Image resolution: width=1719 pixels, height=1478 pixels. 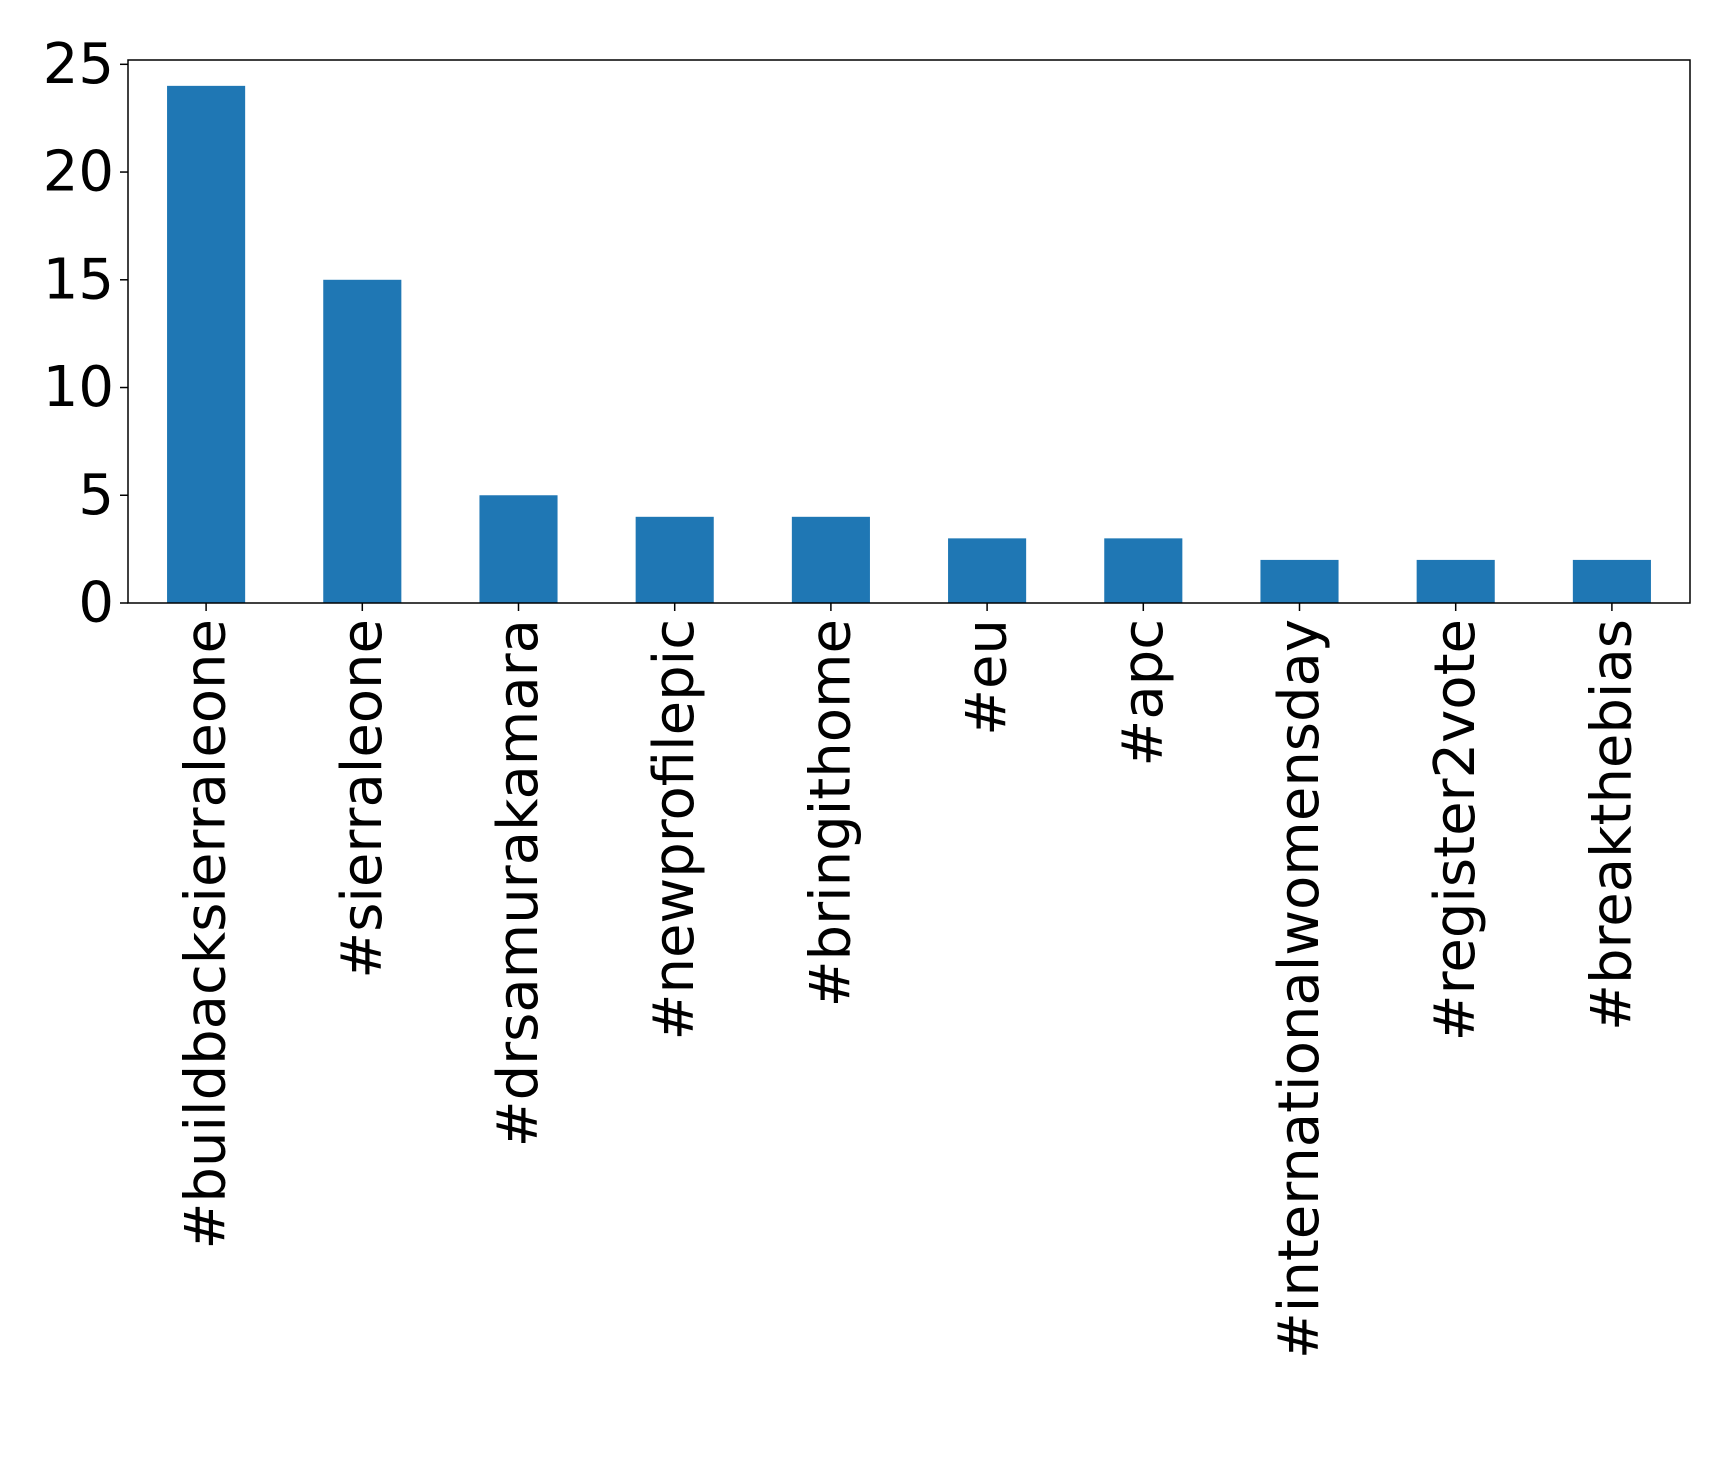 What do you see at coordinates (362, 799) in the screenshot?
I see `x-tick-label: #sierraleone` at bounding box center [362, 799].